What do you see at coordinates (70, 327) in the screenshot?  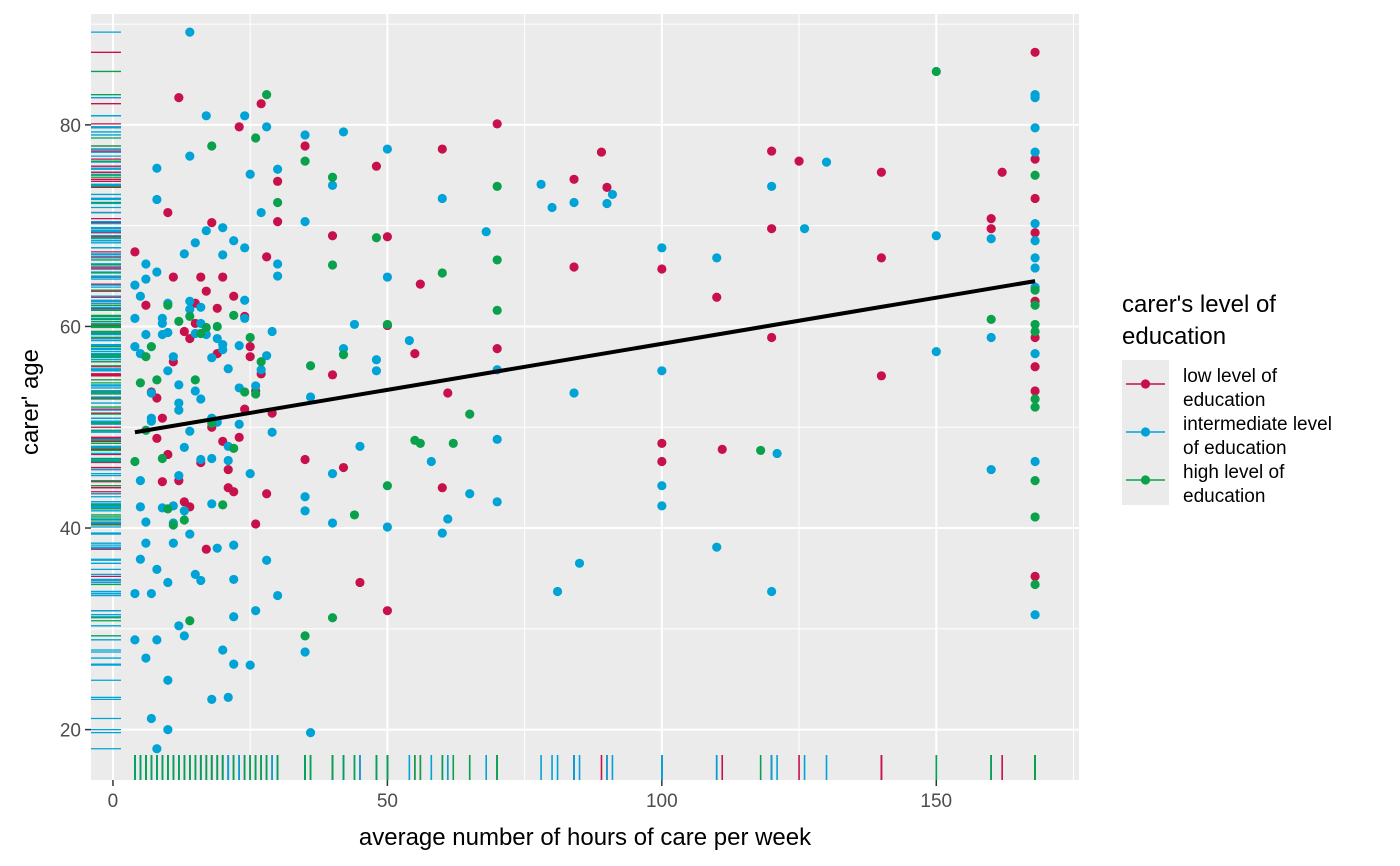 I see `y-tick-label: 60` at bounding box center [70, 327].